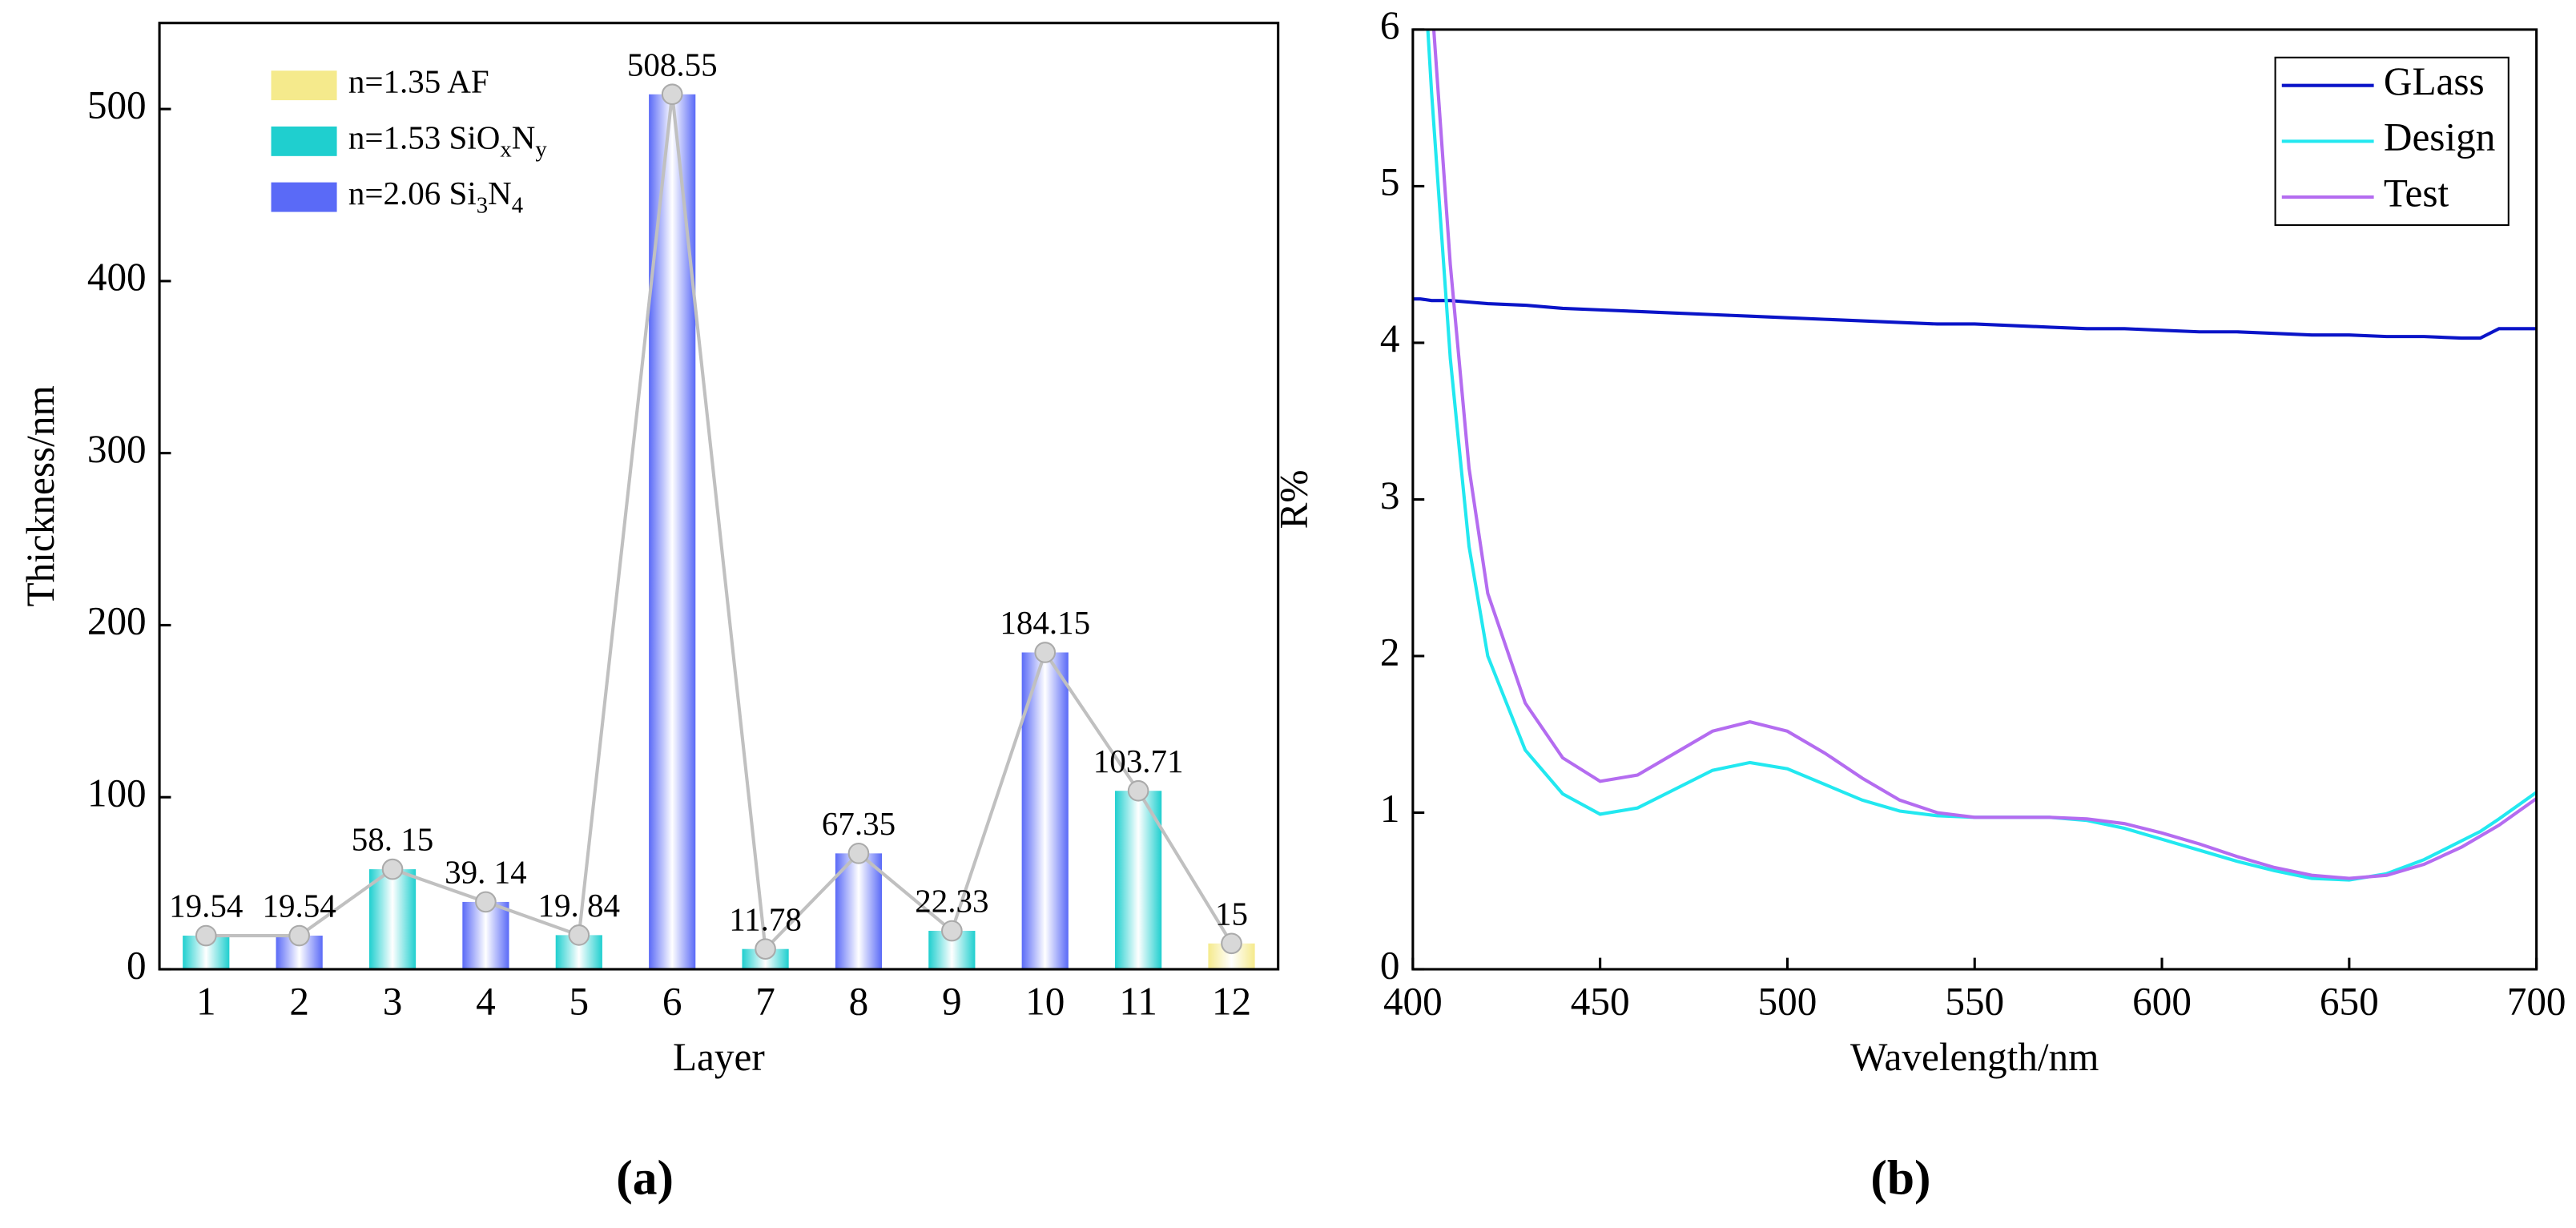  Describe the element at coordinates (1390, 495) in the screenshot. I see `y-tick-label: 3` at that location.